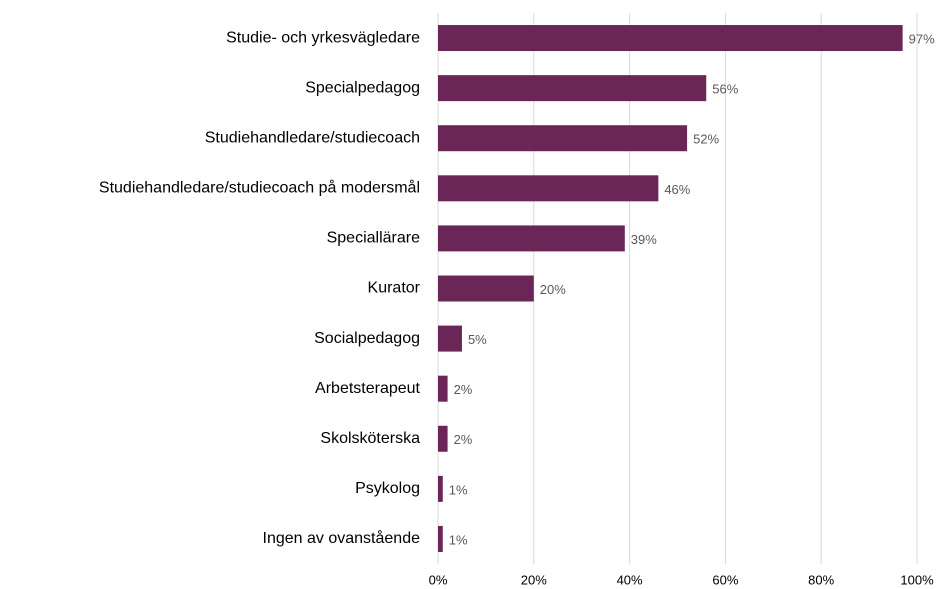 This screenshot has width=950, height=589. What do you see at coordinates (370, 438) in the screenshot?
I see `y-tick-label: Skolsköterska` at bounding box center [370, 438].